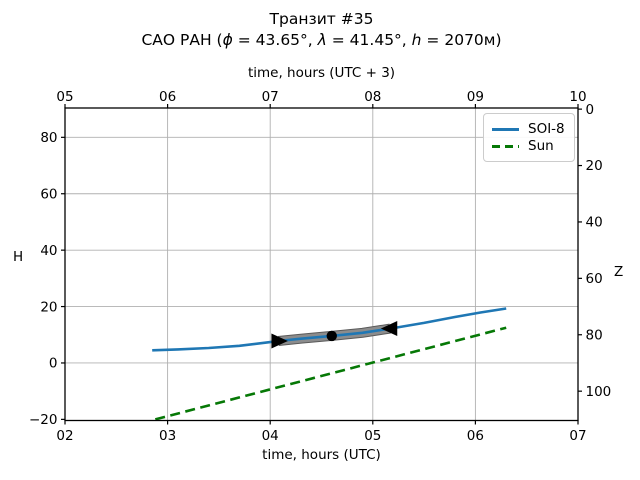  What do you see at coordinates (372, 436) in the screenshot?
I see `x-tick-label-bottom: 05` at bounding box center [372, 436].